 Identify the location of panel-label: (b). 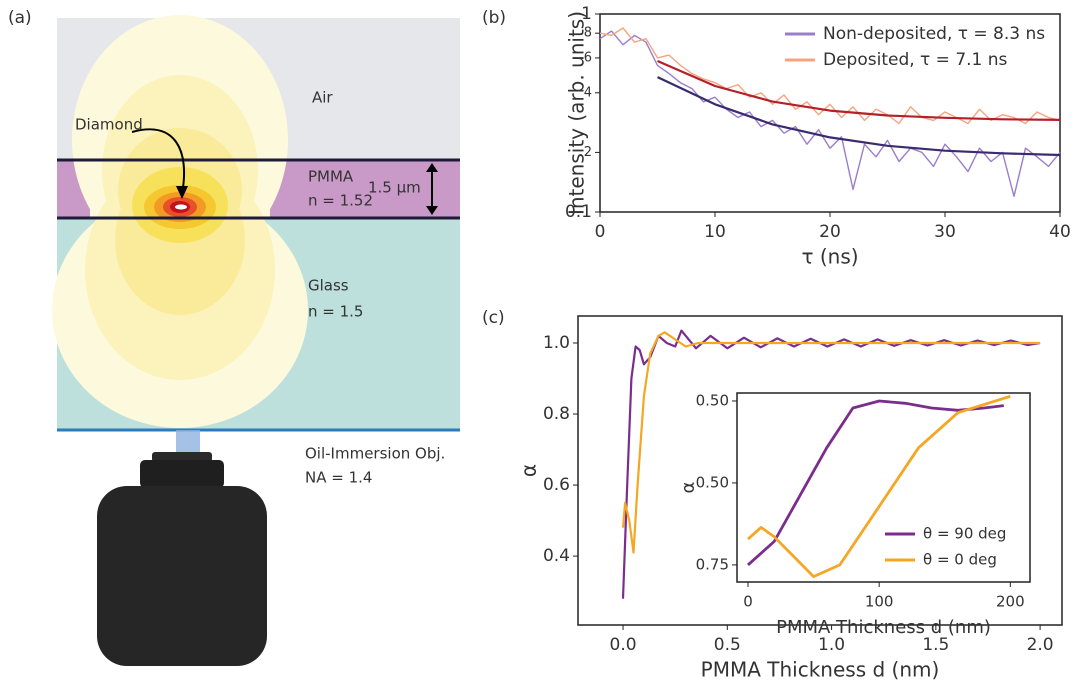
(494, 18).